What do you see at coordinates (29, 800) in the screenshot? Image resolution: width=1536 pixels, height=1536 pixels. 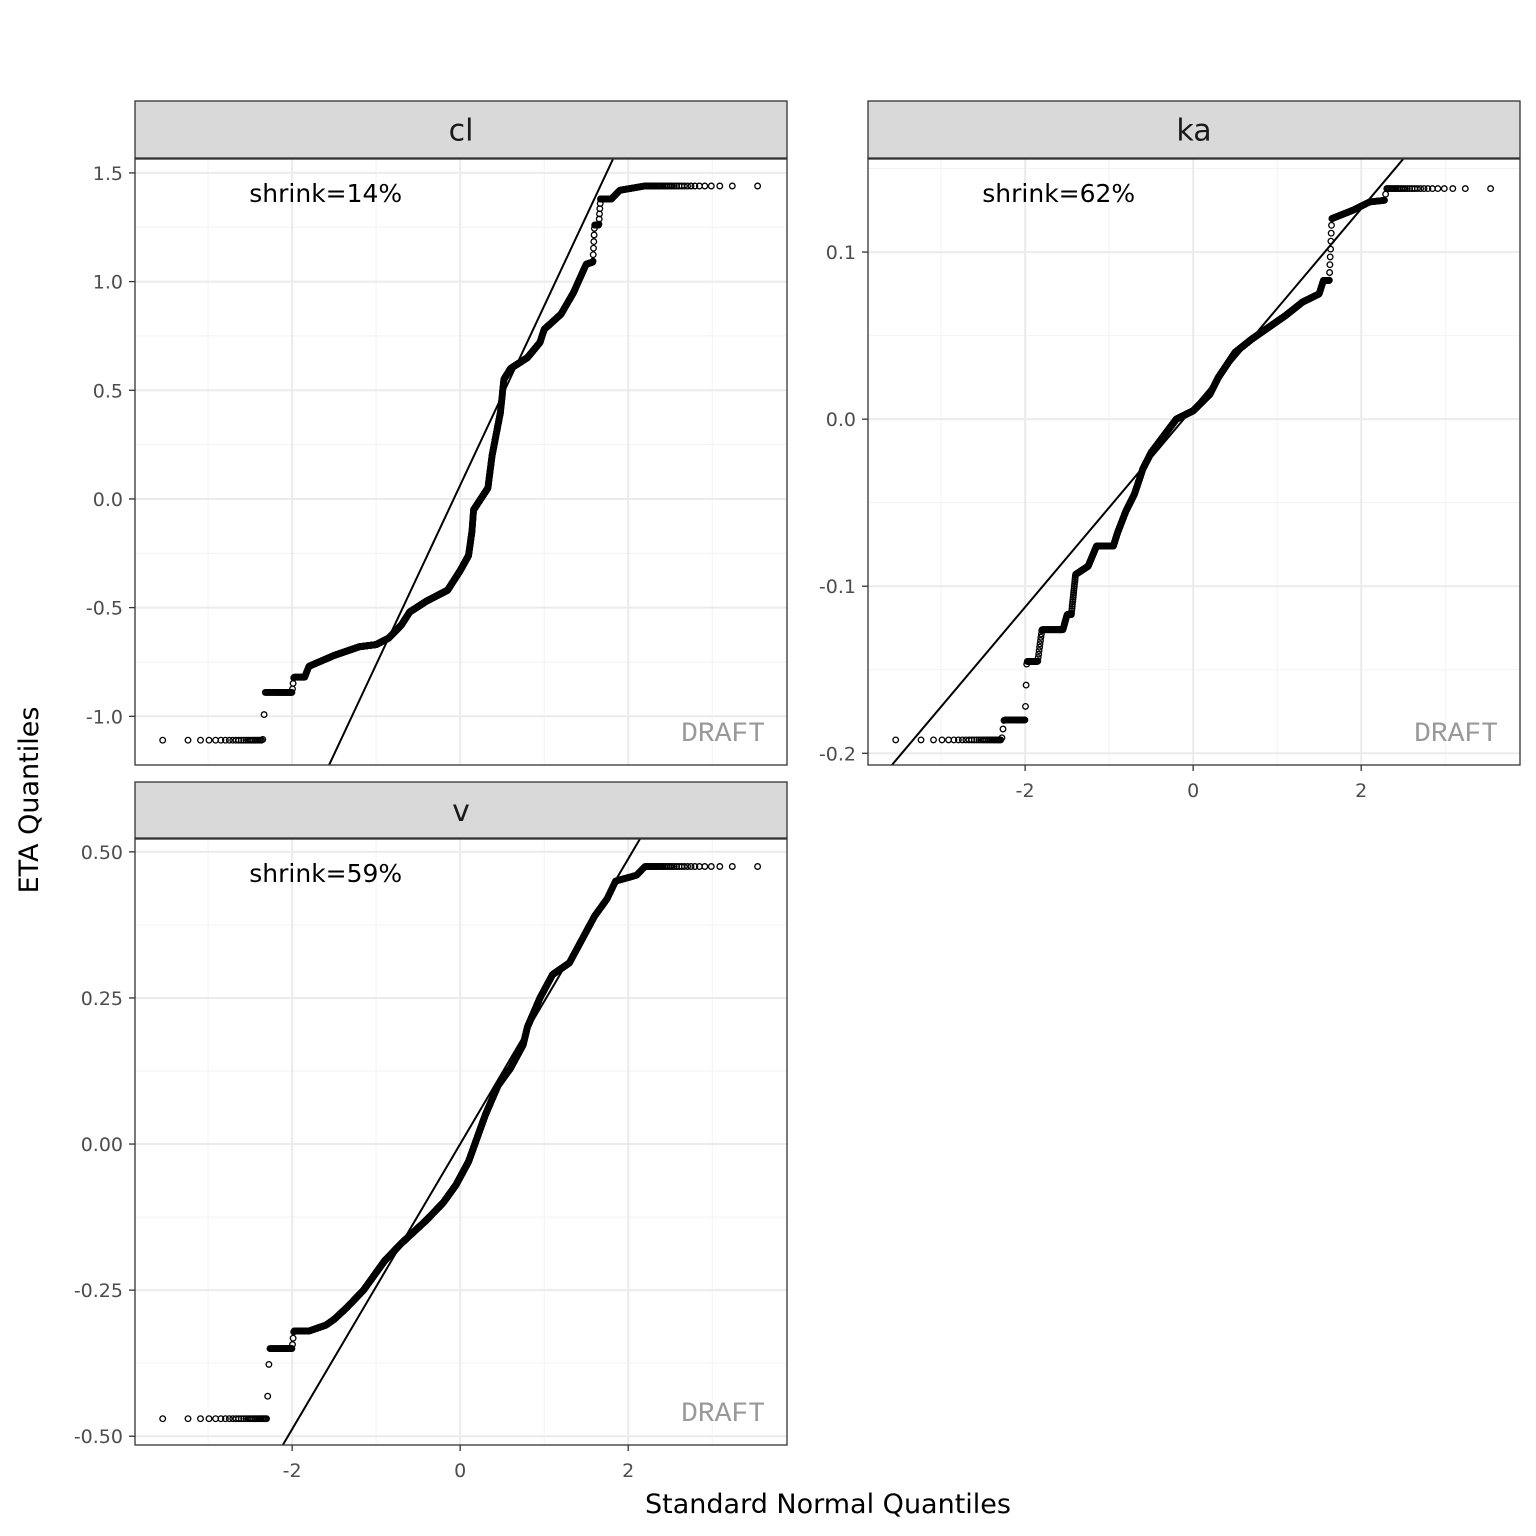 I see `y-axis-title: ETA Quantiles` at bounding box center [29, 800].